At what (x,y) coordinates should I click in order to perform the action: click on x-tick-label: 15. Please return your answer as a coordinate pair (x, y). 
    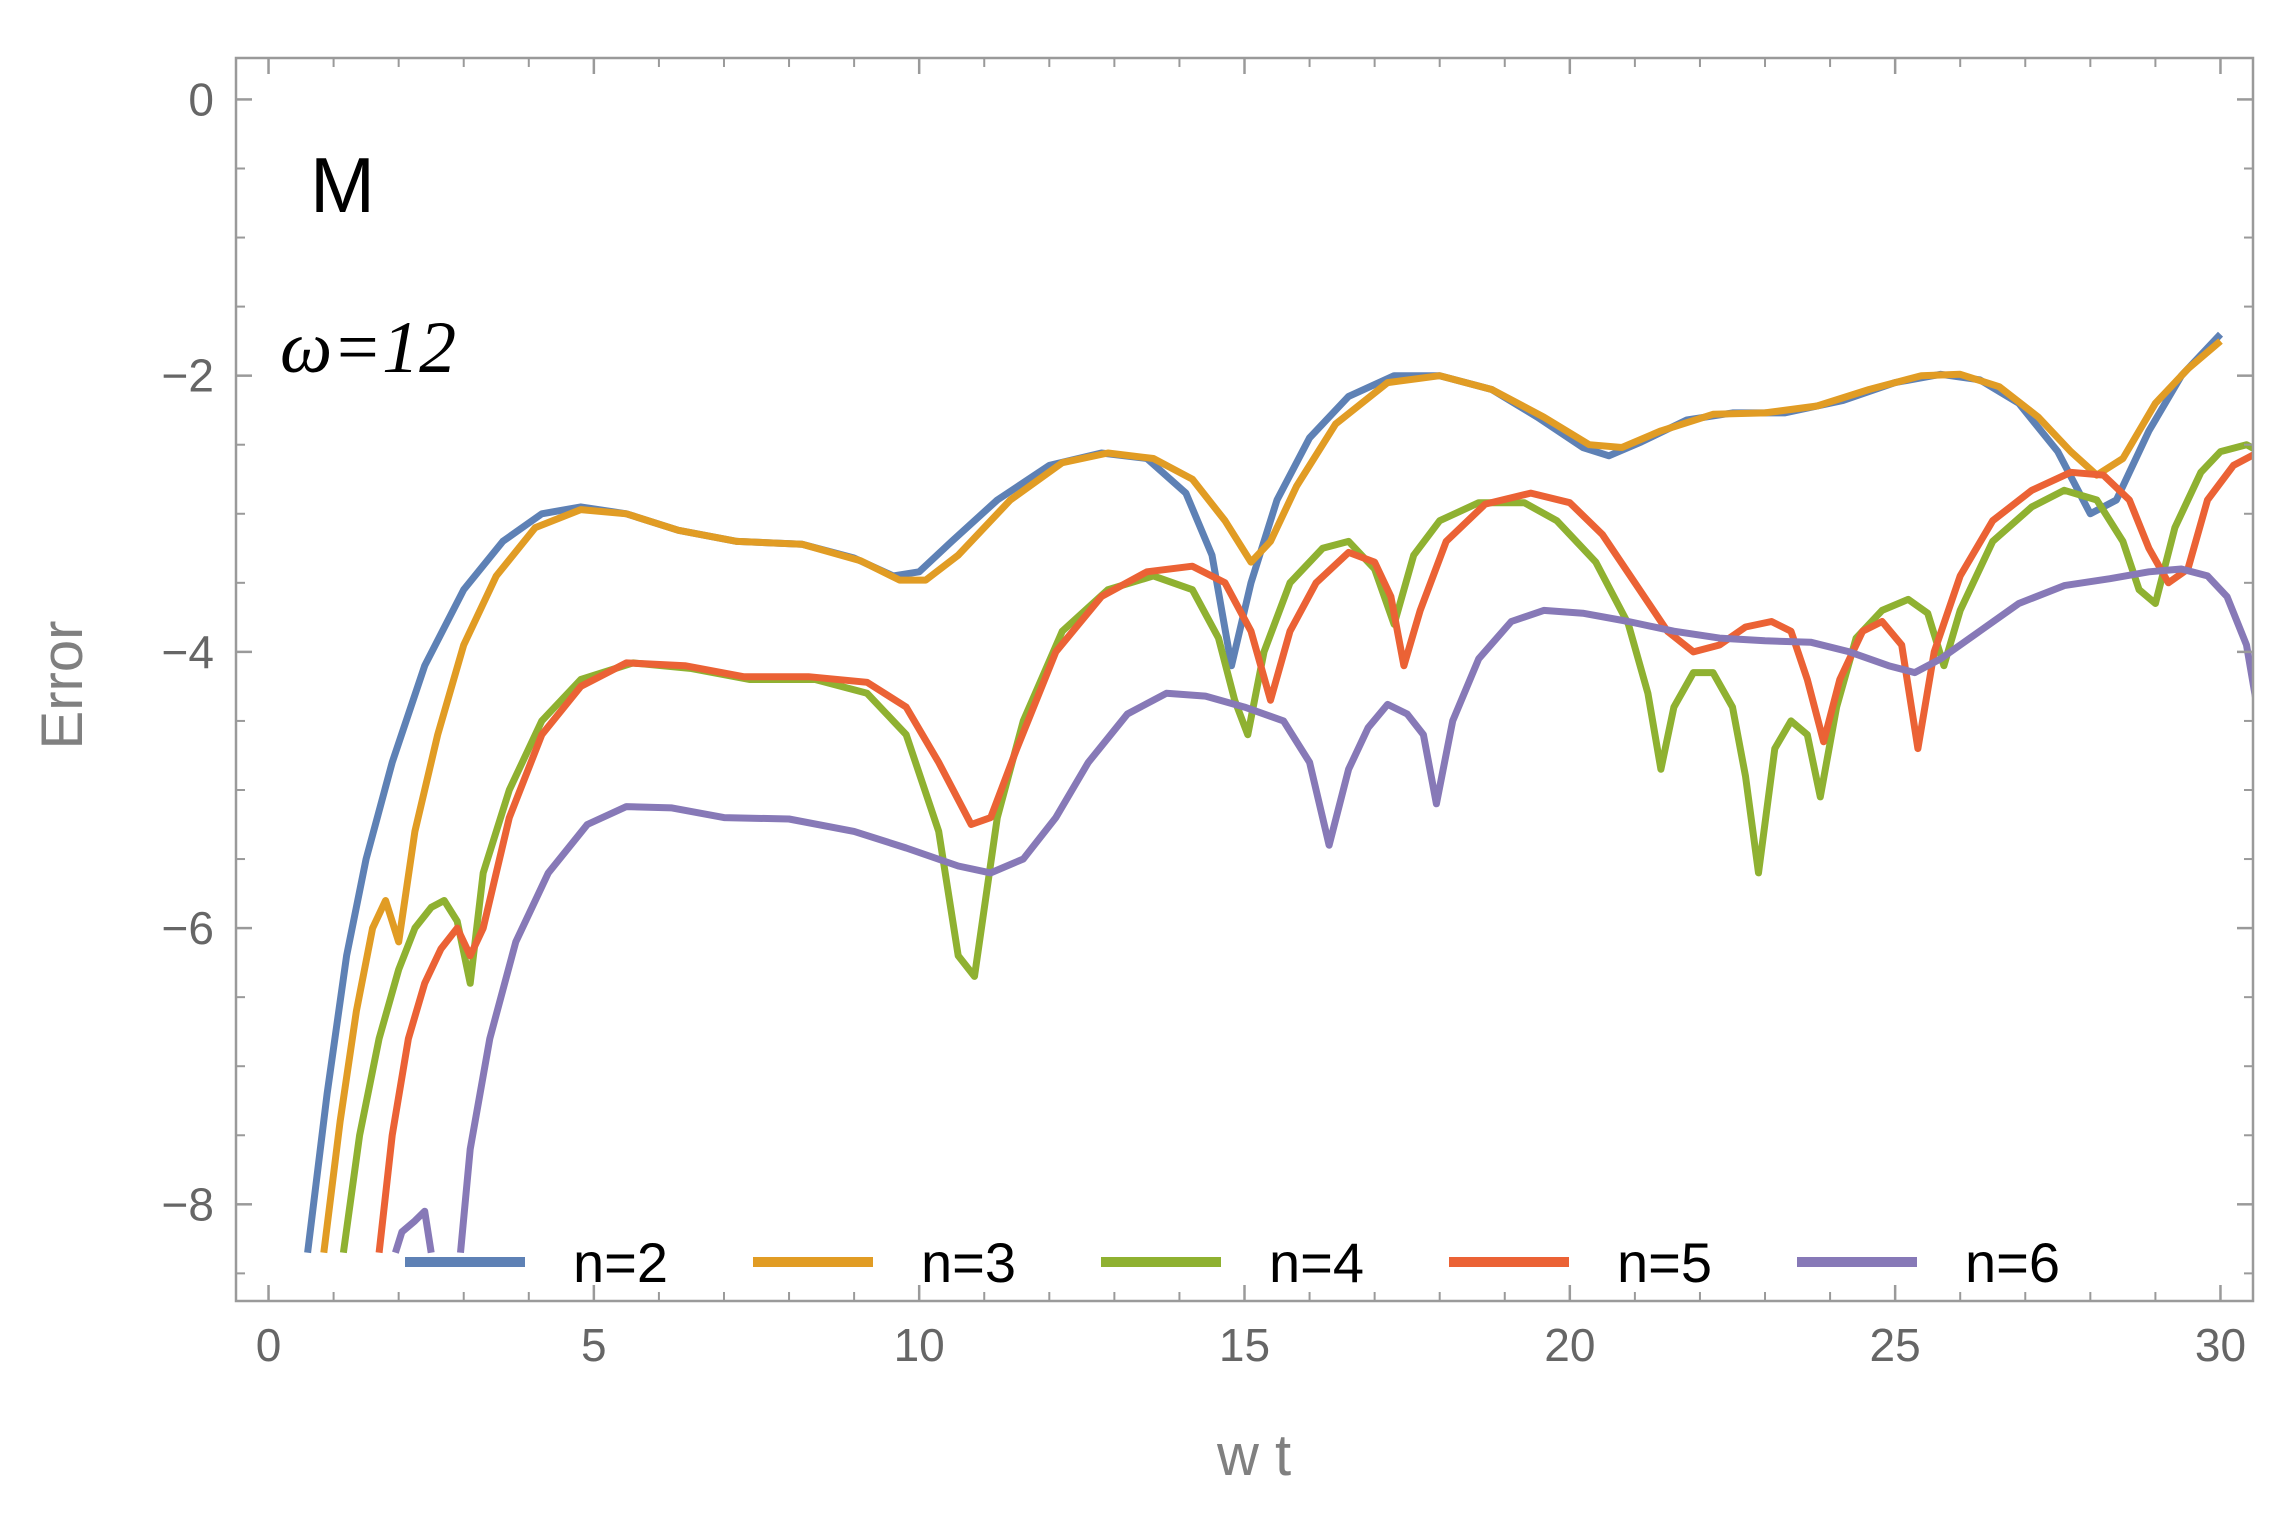
    Looking at the image, I should click on (1244, 1345).